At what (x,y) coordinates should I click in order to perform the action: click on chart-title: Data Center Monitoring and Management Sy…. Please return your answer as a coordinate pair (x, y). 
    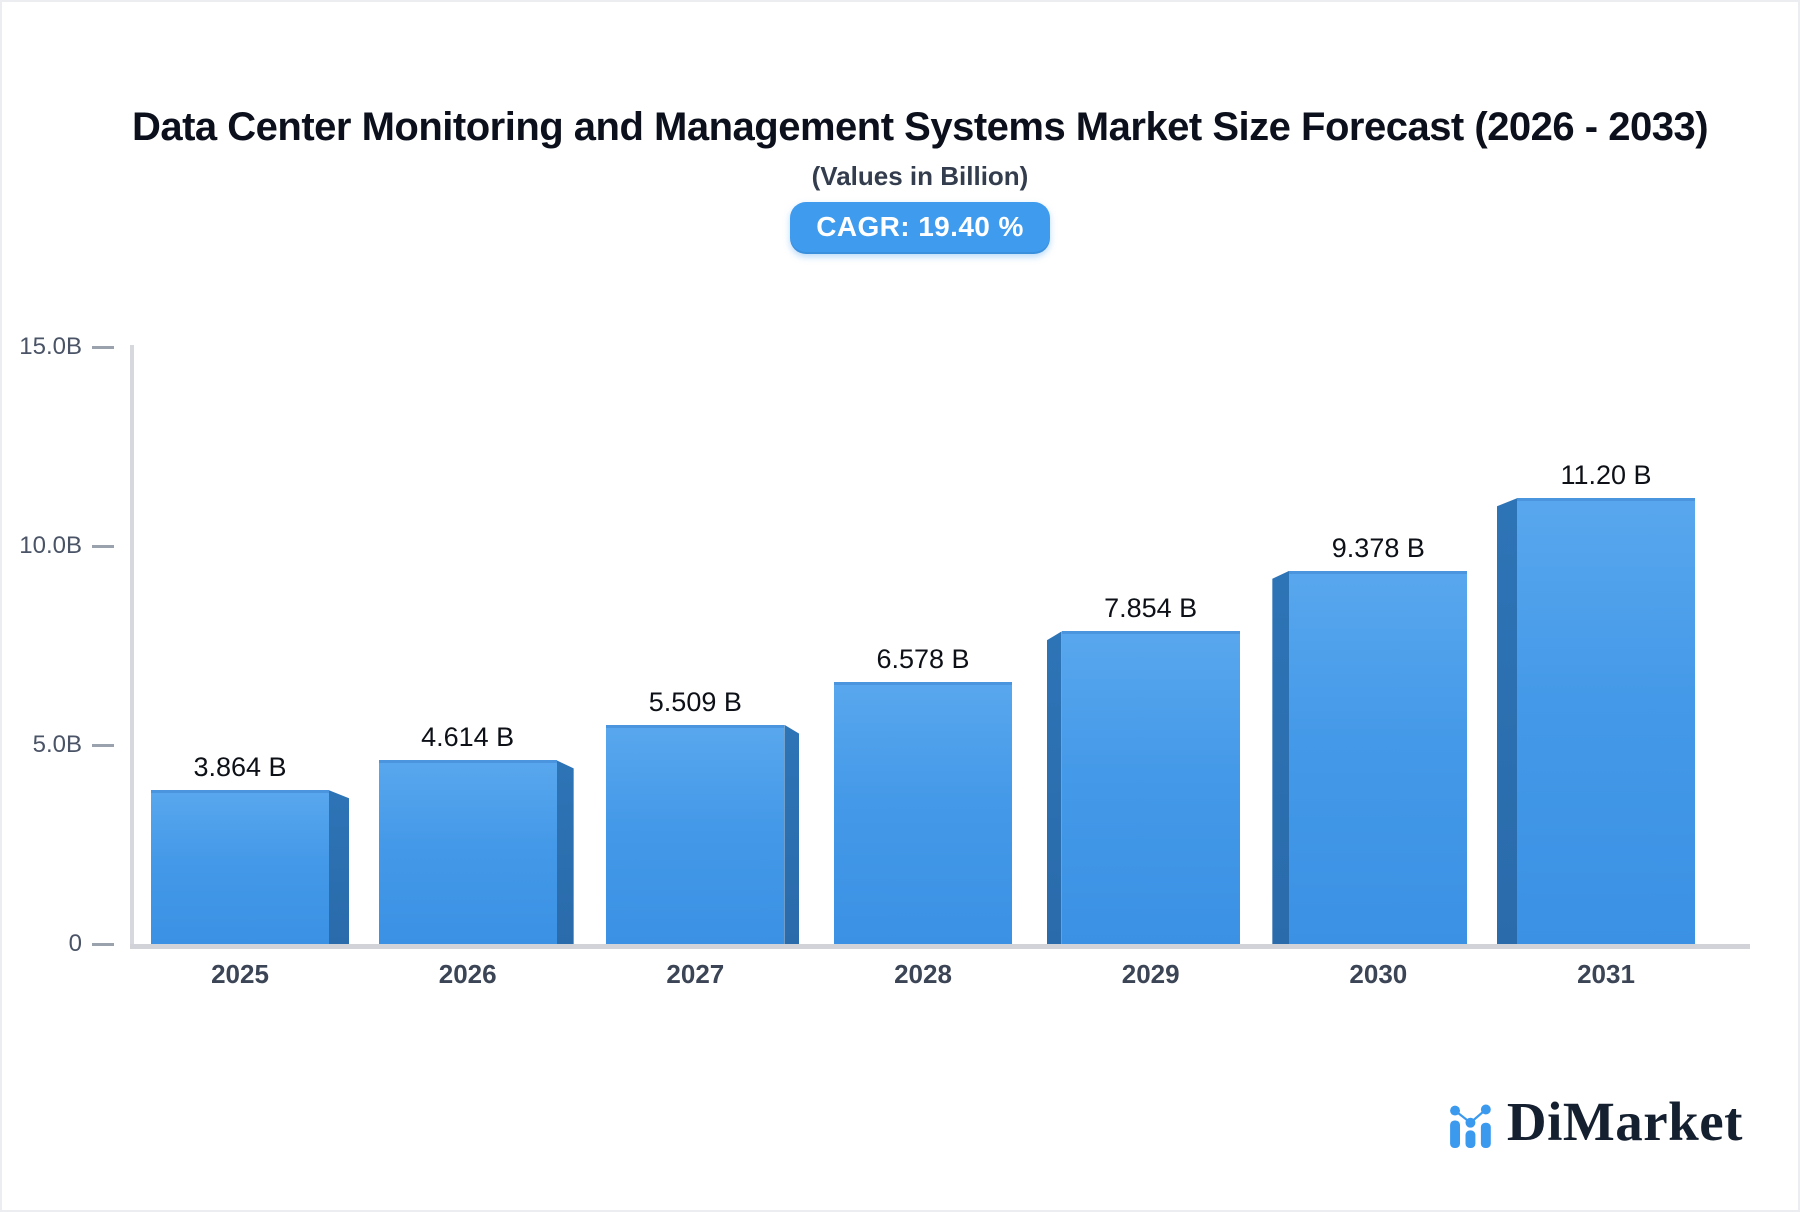
    Looking at the image, I should click on (920, 127).